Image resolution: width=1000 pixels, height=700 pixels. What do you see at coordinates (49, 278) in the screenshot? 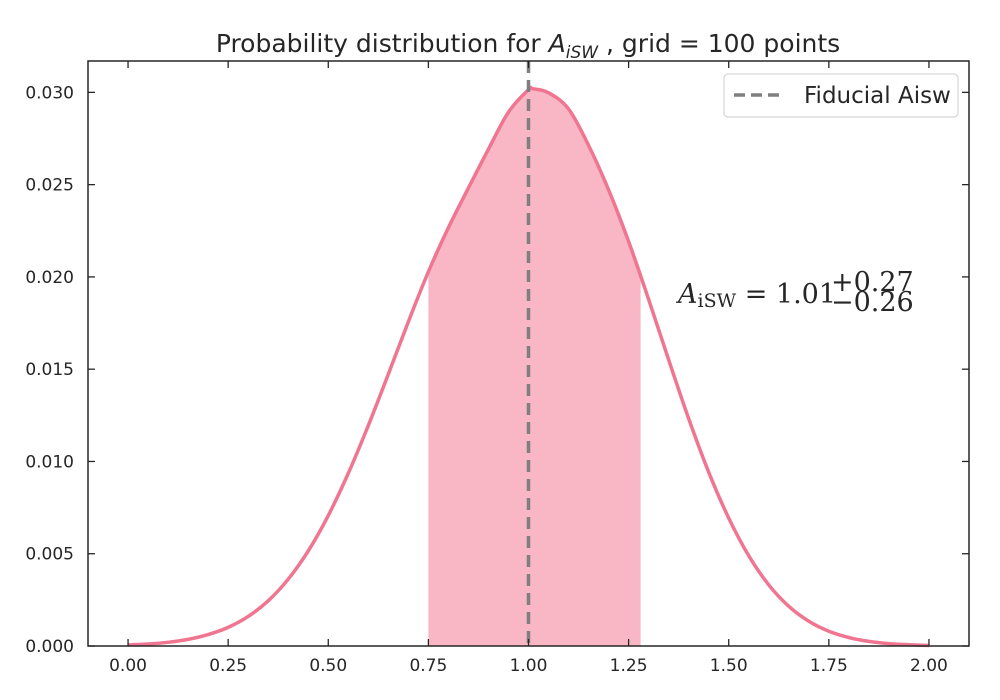
I see `y-tick-label: 0.020` at bounding box center [49, 278].